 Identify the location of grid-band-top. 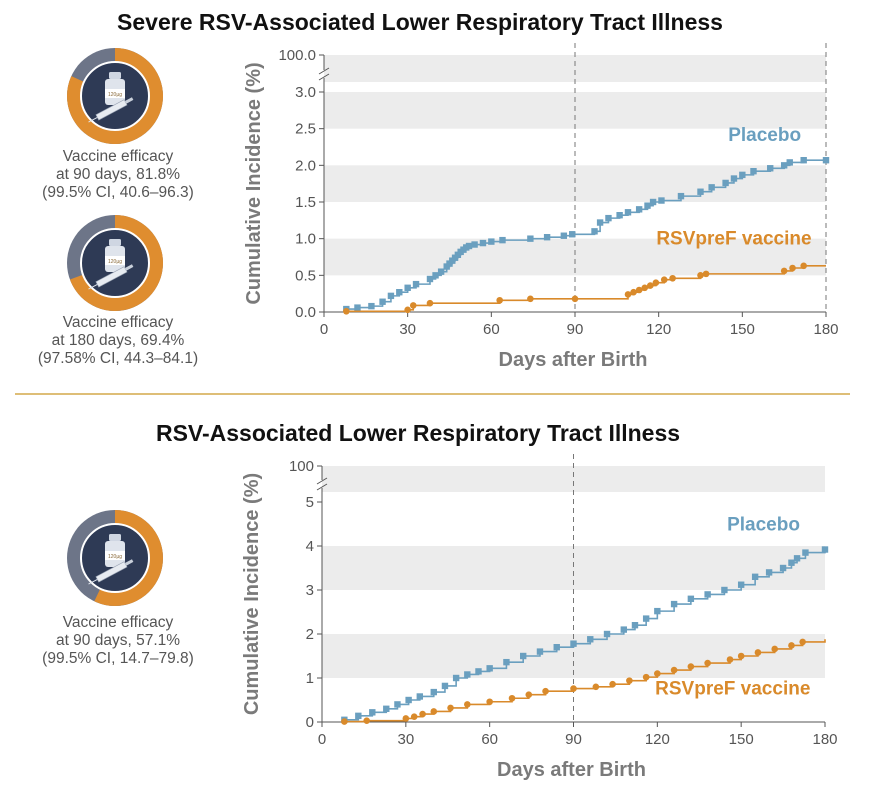
(575, 68).